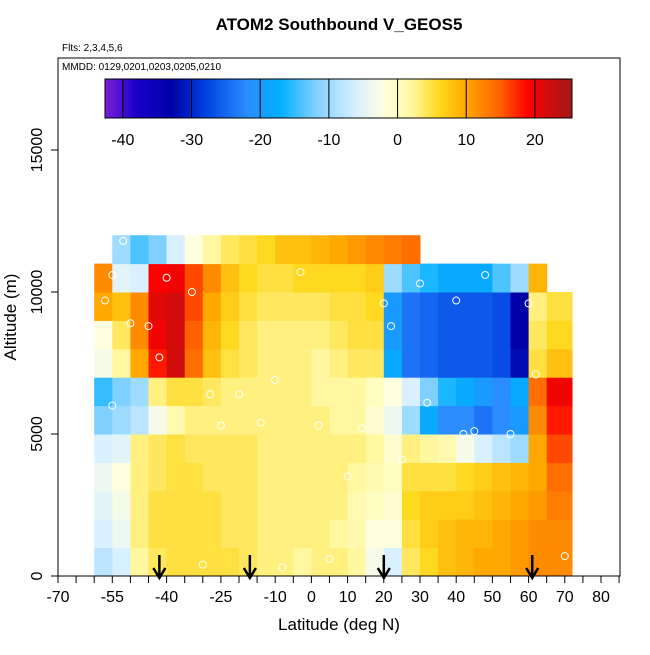 The image size is (650, 655). I want to click on x-tick-label: -10, so click(275, 597).